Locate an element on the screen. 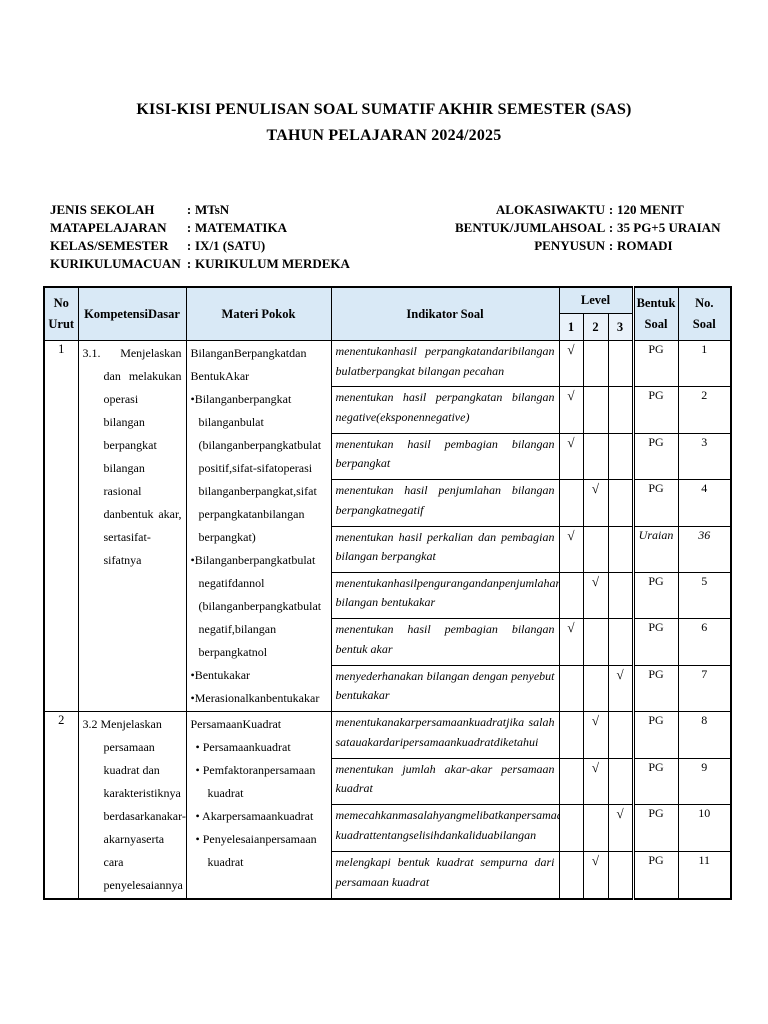 Image resolution: width=768 pixels, height=1024 pixels. no-soal-cell: 1 is located at coordinates (704, 363).